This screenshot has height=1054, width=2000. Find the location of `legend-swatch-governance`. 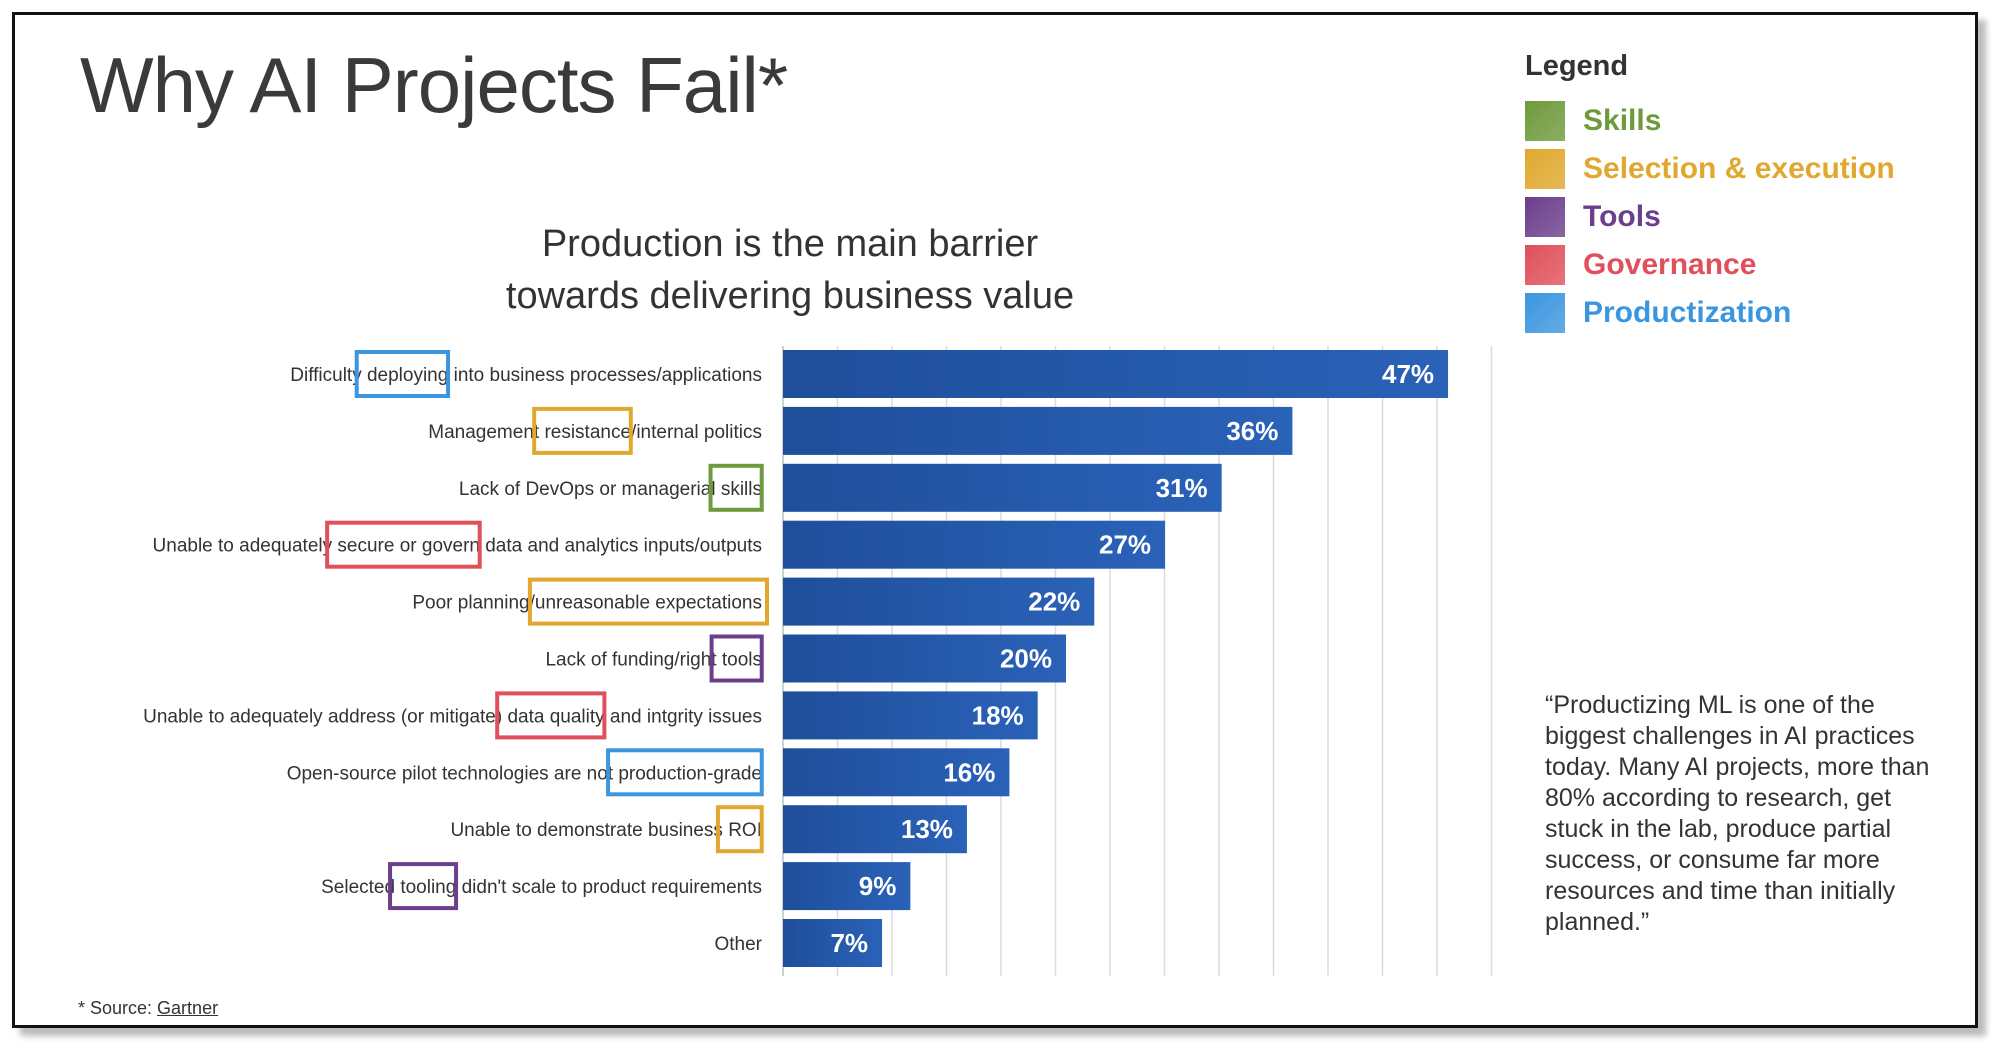

legend-swatch-governance is located at coordinates (1545, 265).